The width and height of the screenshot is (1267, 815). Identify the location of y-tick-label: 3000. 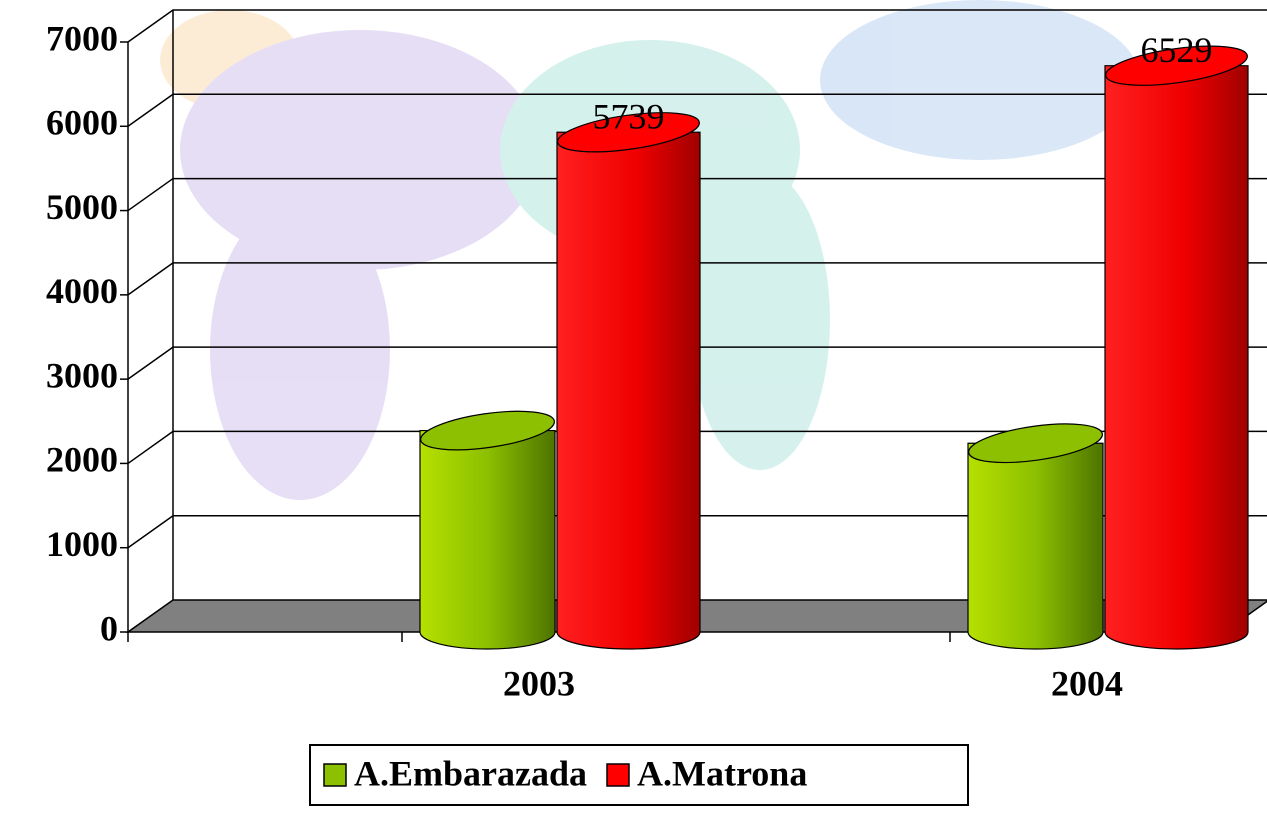
(82, 375).